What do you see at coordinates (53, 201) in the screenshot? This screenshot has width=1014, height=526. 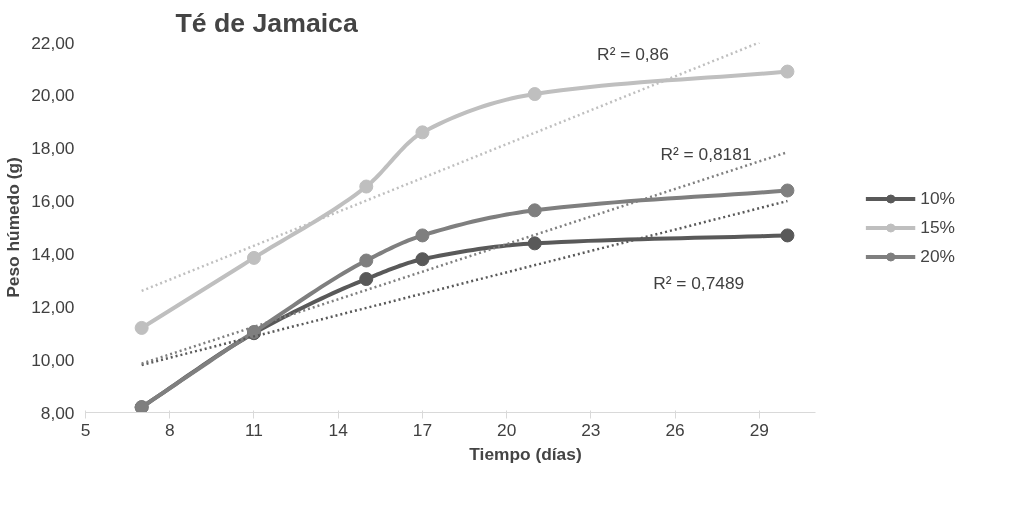 I see `y-tick-label: 16,00` at bounding box center [53, 201].